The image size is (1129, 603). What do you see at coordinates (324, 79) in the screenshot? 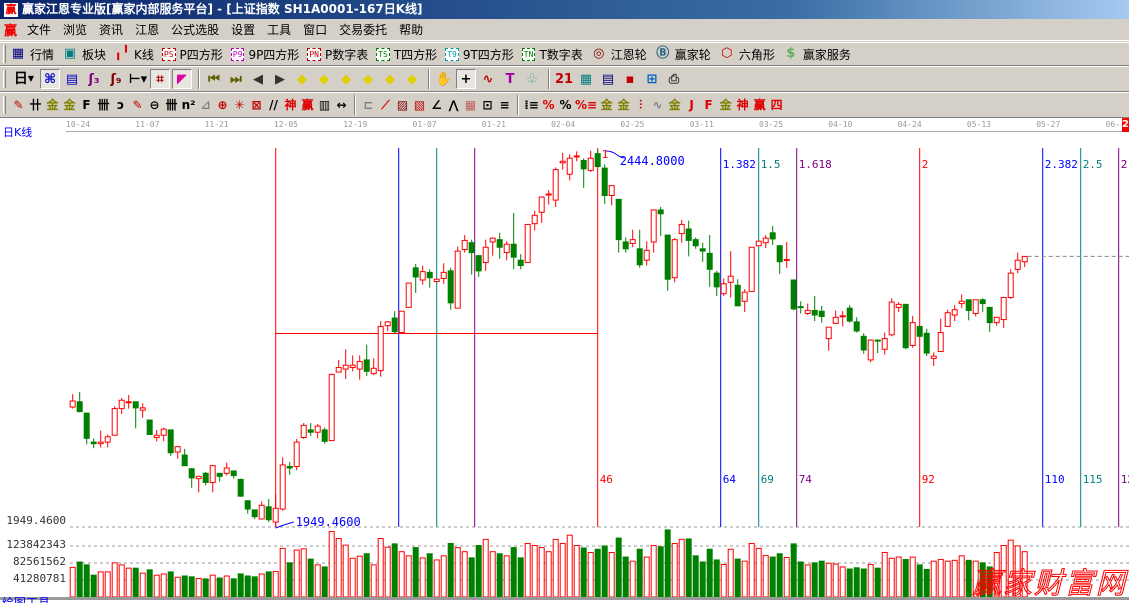
I see `move-right-icon: ◆` at bounding box center [324, 79].